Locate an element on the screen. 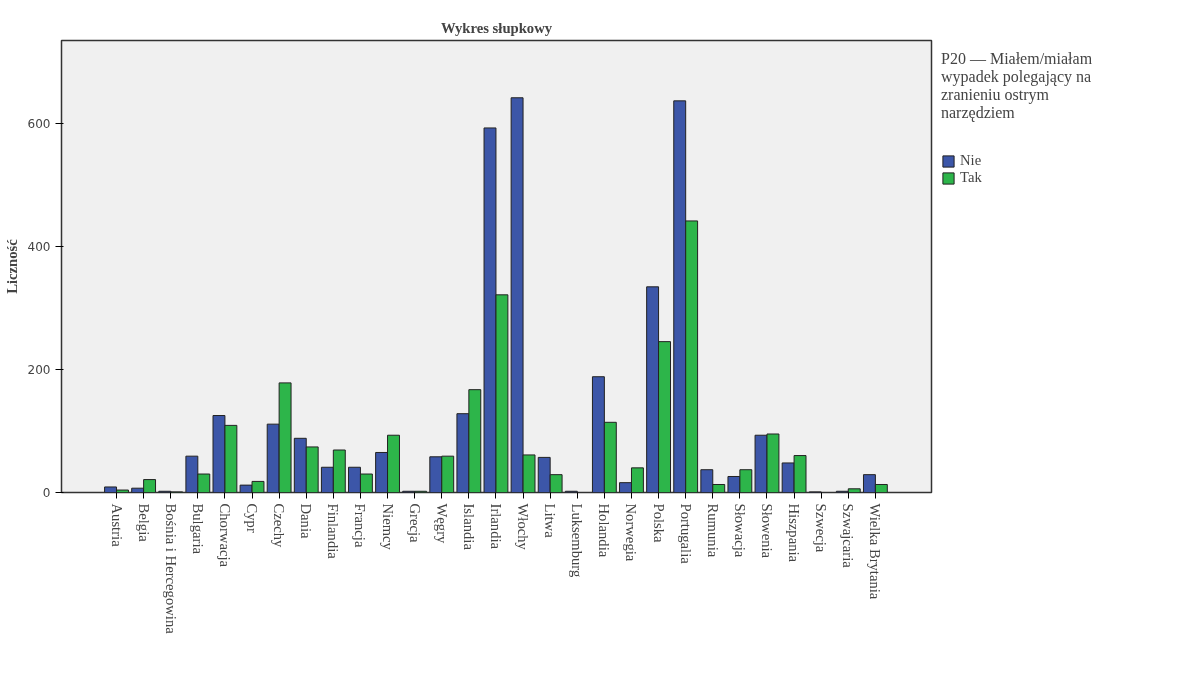 Image resolution: width=1193 pixels, height=691 pixels. x-tick-label: Czechy is located at coordinates (279, 526).